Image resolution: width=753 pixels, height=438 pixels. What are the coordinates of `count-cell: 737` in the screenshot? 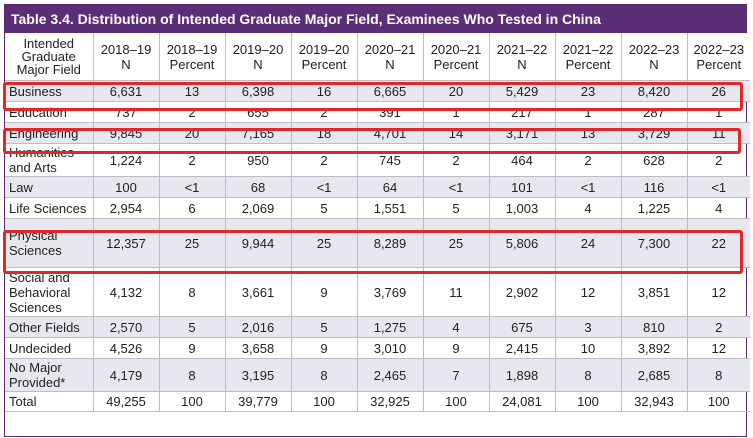 It's located at (126, 112).